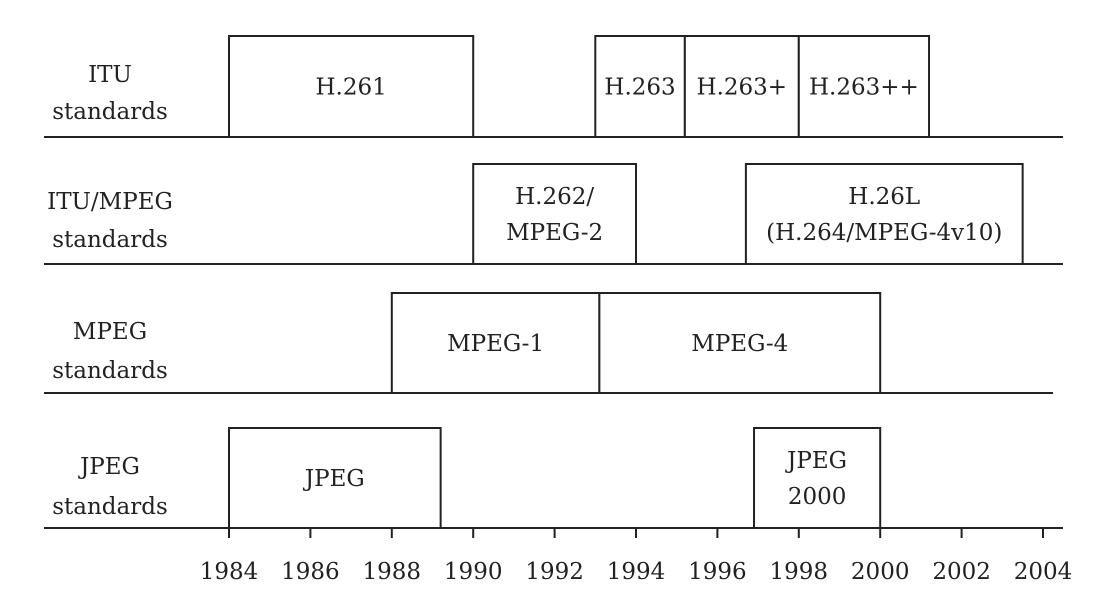  What do you see at coordinates (392, 572) in the screenshot?
I see `axis-tick-label: 1988` at bounding box center [392, 572].